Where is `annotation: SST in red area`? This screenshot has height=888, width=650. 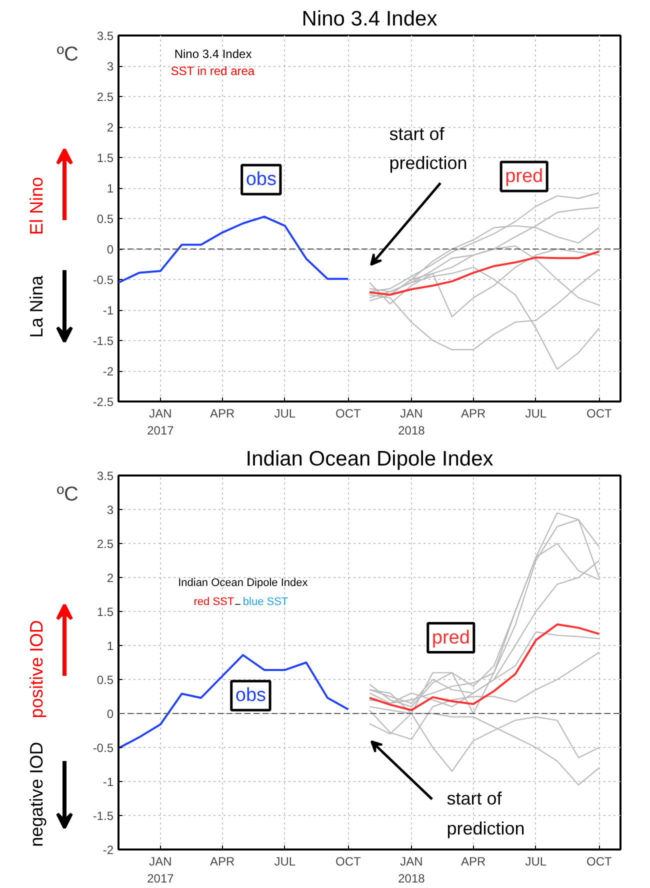 annotation: SST in red area is located at coordinates (212, 71).